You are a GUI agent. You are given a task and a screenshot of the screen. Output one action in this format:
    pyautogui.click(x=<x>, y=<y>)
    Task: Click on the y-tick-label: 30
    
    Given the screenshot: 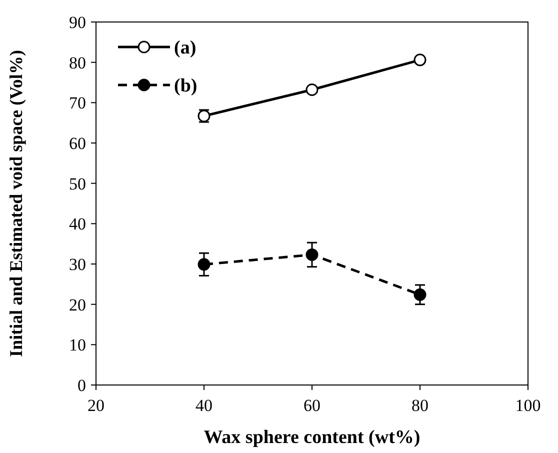 What is the action you would take?
    pyautogui.click(x=77, y=264)
    